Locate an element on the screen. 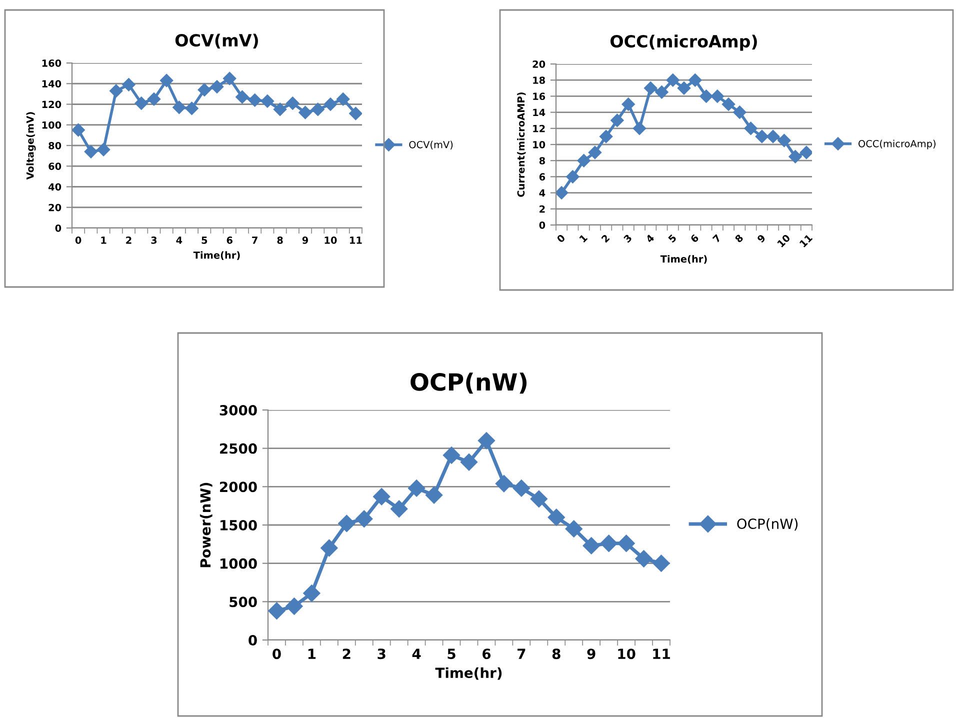 The width and height of the screenshot is (956, 718). legend-label: OCV(mV) is located at coordinates (431, 145).